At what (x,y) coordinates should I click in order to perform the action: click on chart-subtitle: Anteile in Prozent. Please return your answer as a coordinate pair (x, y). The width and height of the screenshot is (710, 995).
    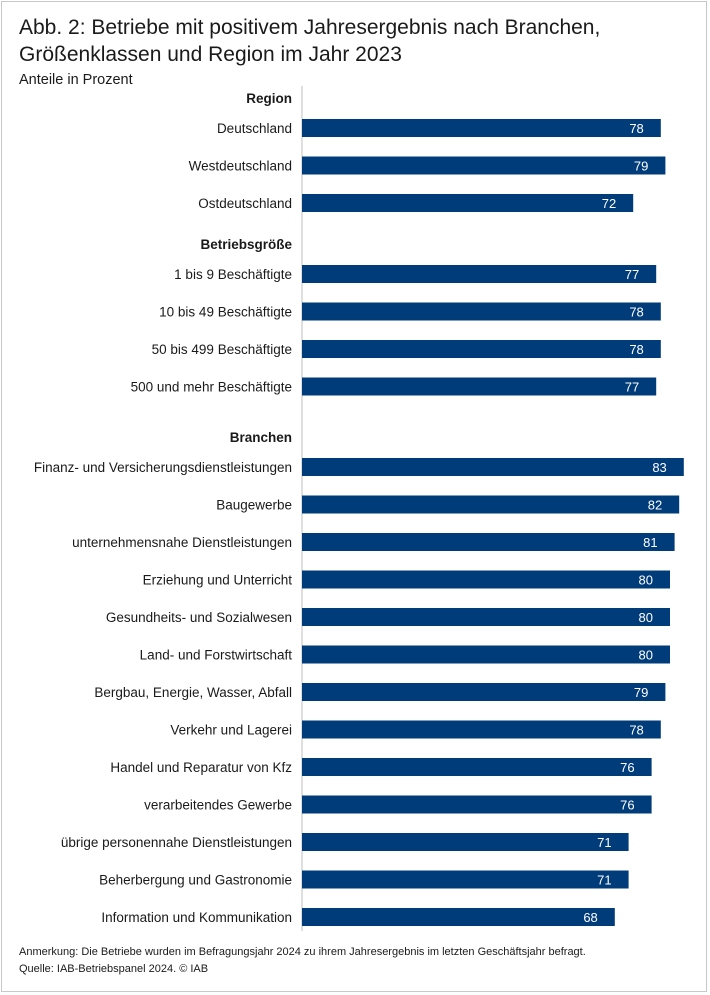
    Looking at the image, I should click on (76, 80).